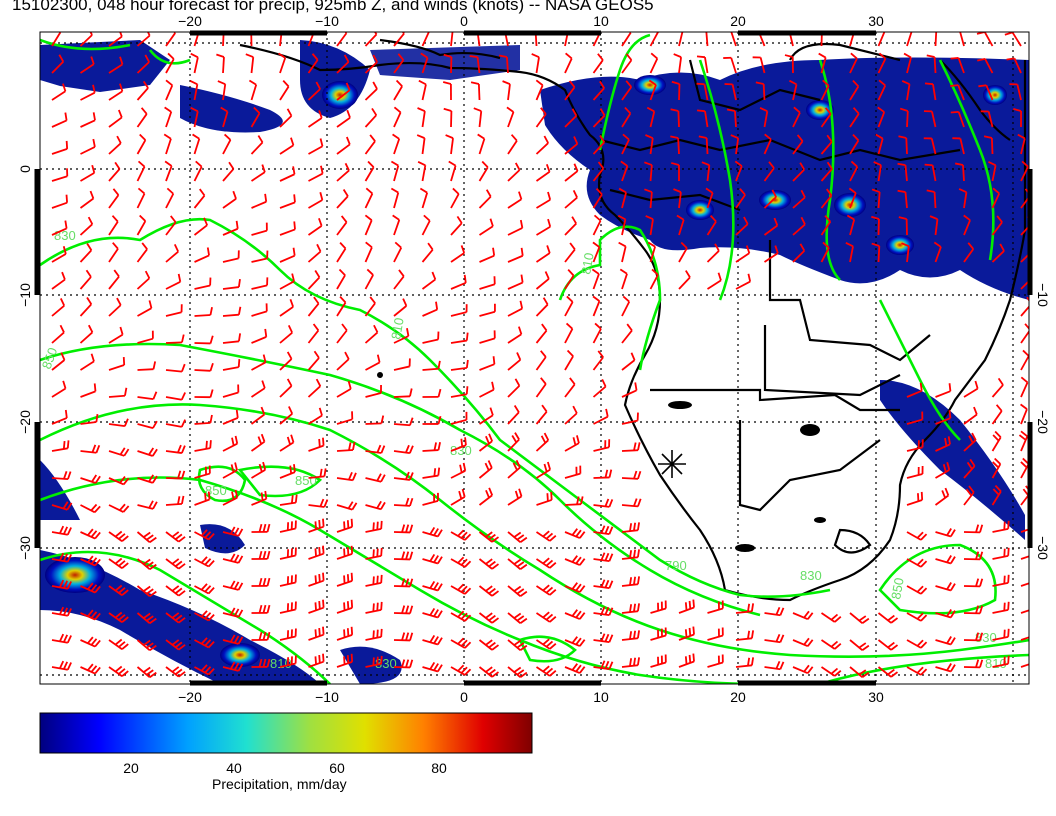 The image size is (1056, 816). Describe the element at coordinates (738, 697) in the screenshot. I see `lon-tick-label: 20` at that location.